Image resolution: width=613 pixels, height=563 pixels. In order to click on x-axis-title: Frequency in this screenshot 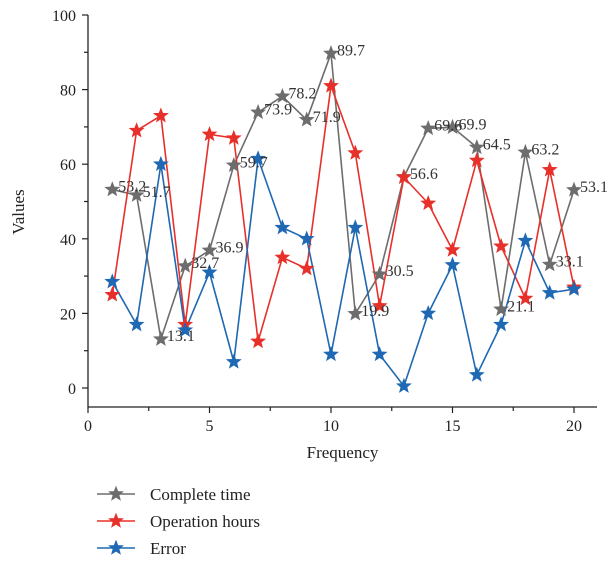, I will do `click(343, 452)`.